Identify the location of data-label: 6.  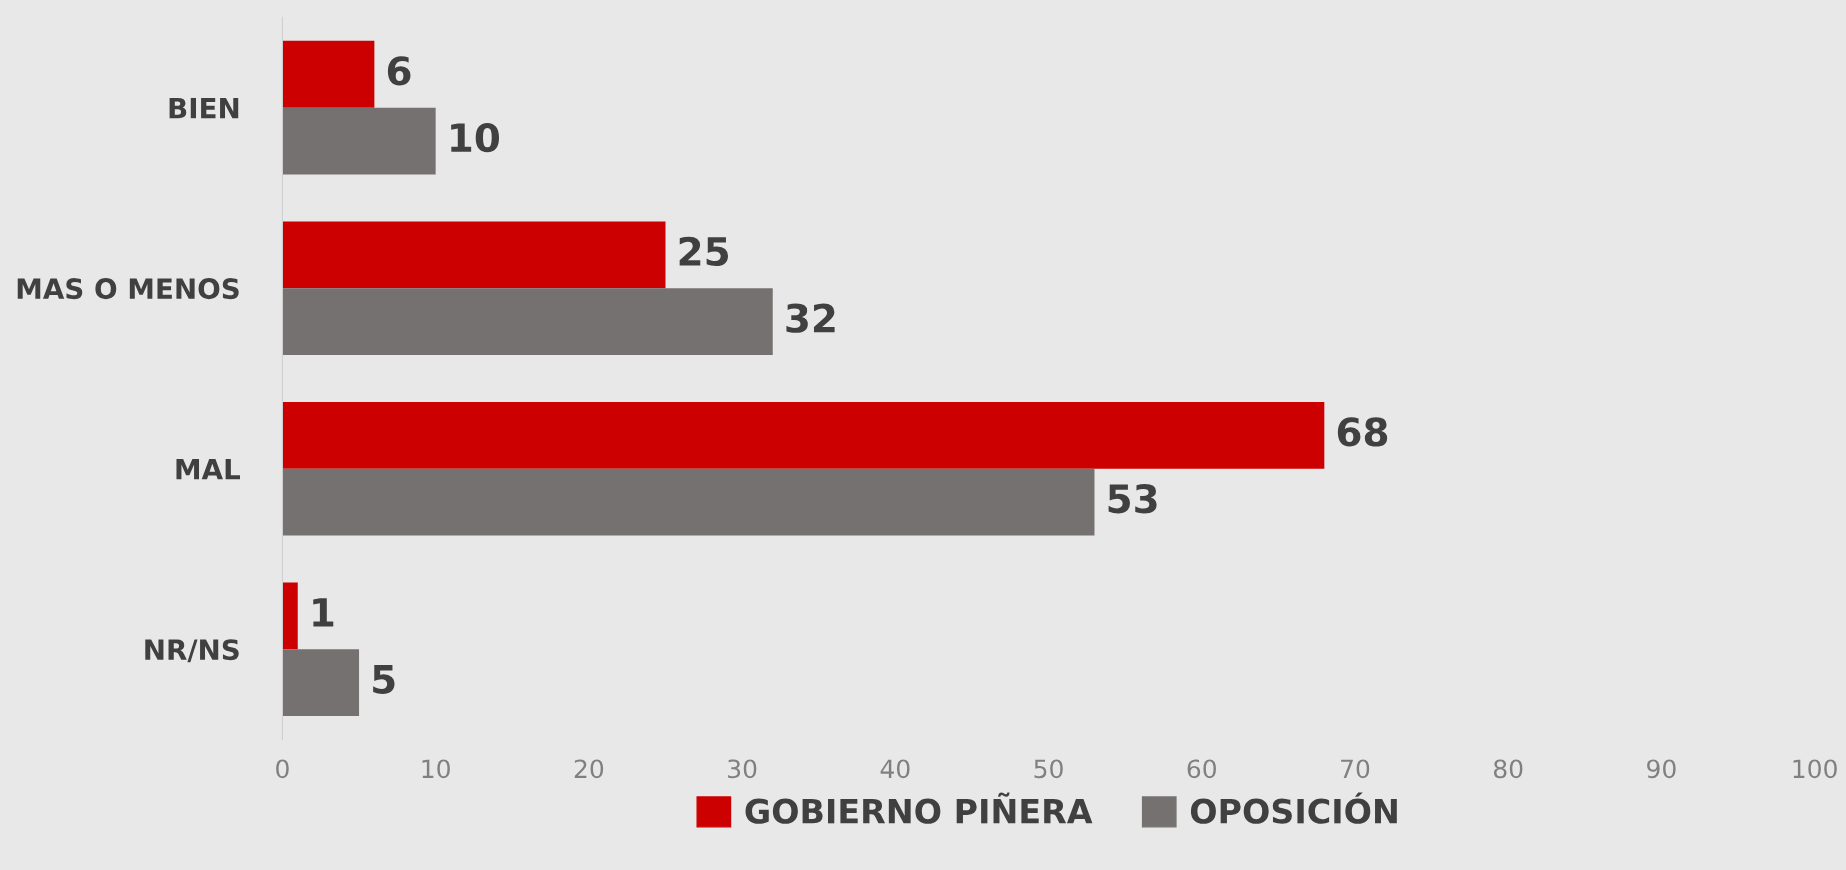
(399, 71).